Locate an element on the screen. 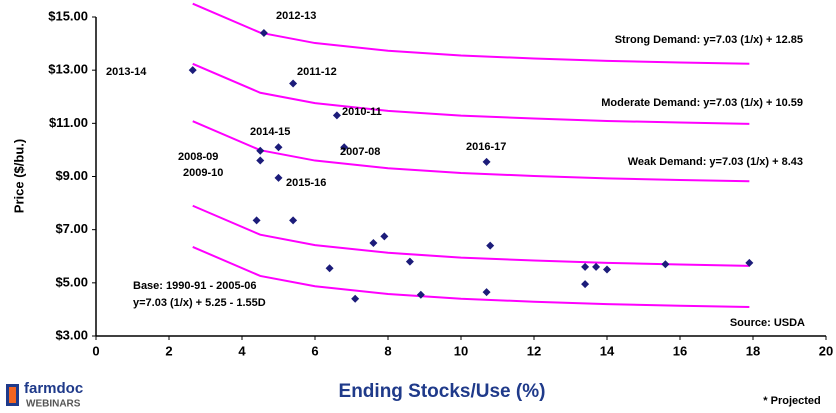 Image resolution: width=836 pixels, height=413 pixels. y-tick-label: $15.00 is located at coordinates (68, 15).